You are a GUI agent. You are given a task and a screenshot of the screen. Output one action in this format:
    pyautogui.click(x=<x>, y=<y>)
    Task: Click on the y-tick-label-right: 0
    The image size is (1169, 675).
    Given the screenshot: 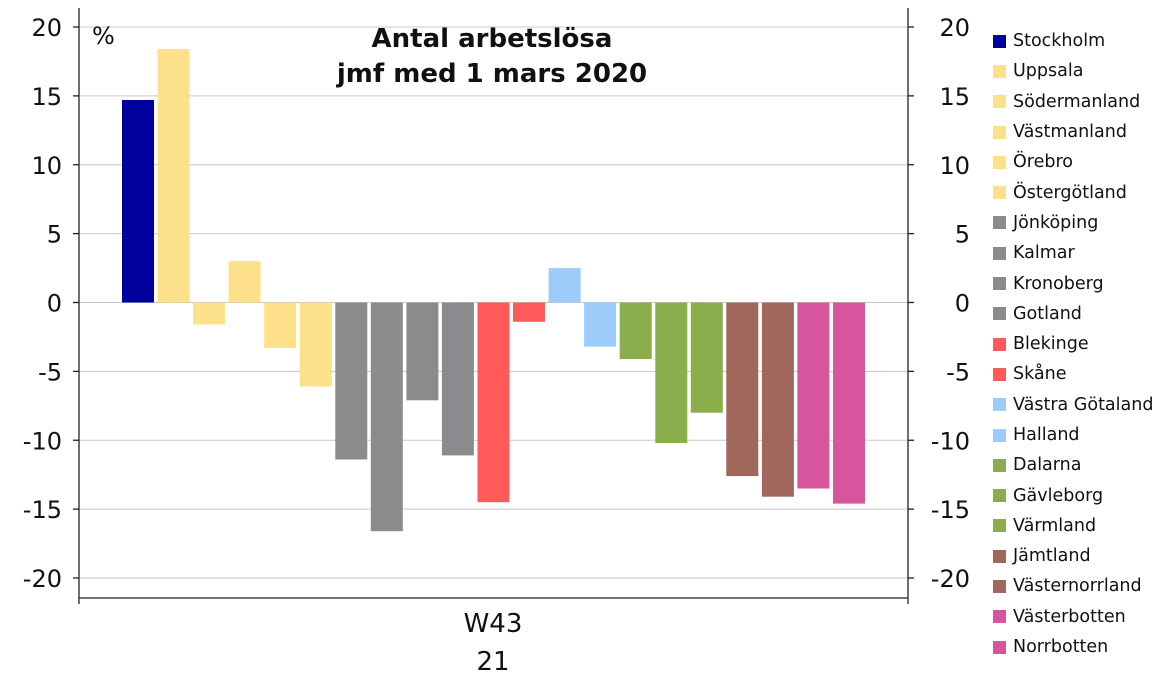 What is the action you would take?
    pyautogui.click(x=962, y=304)
    